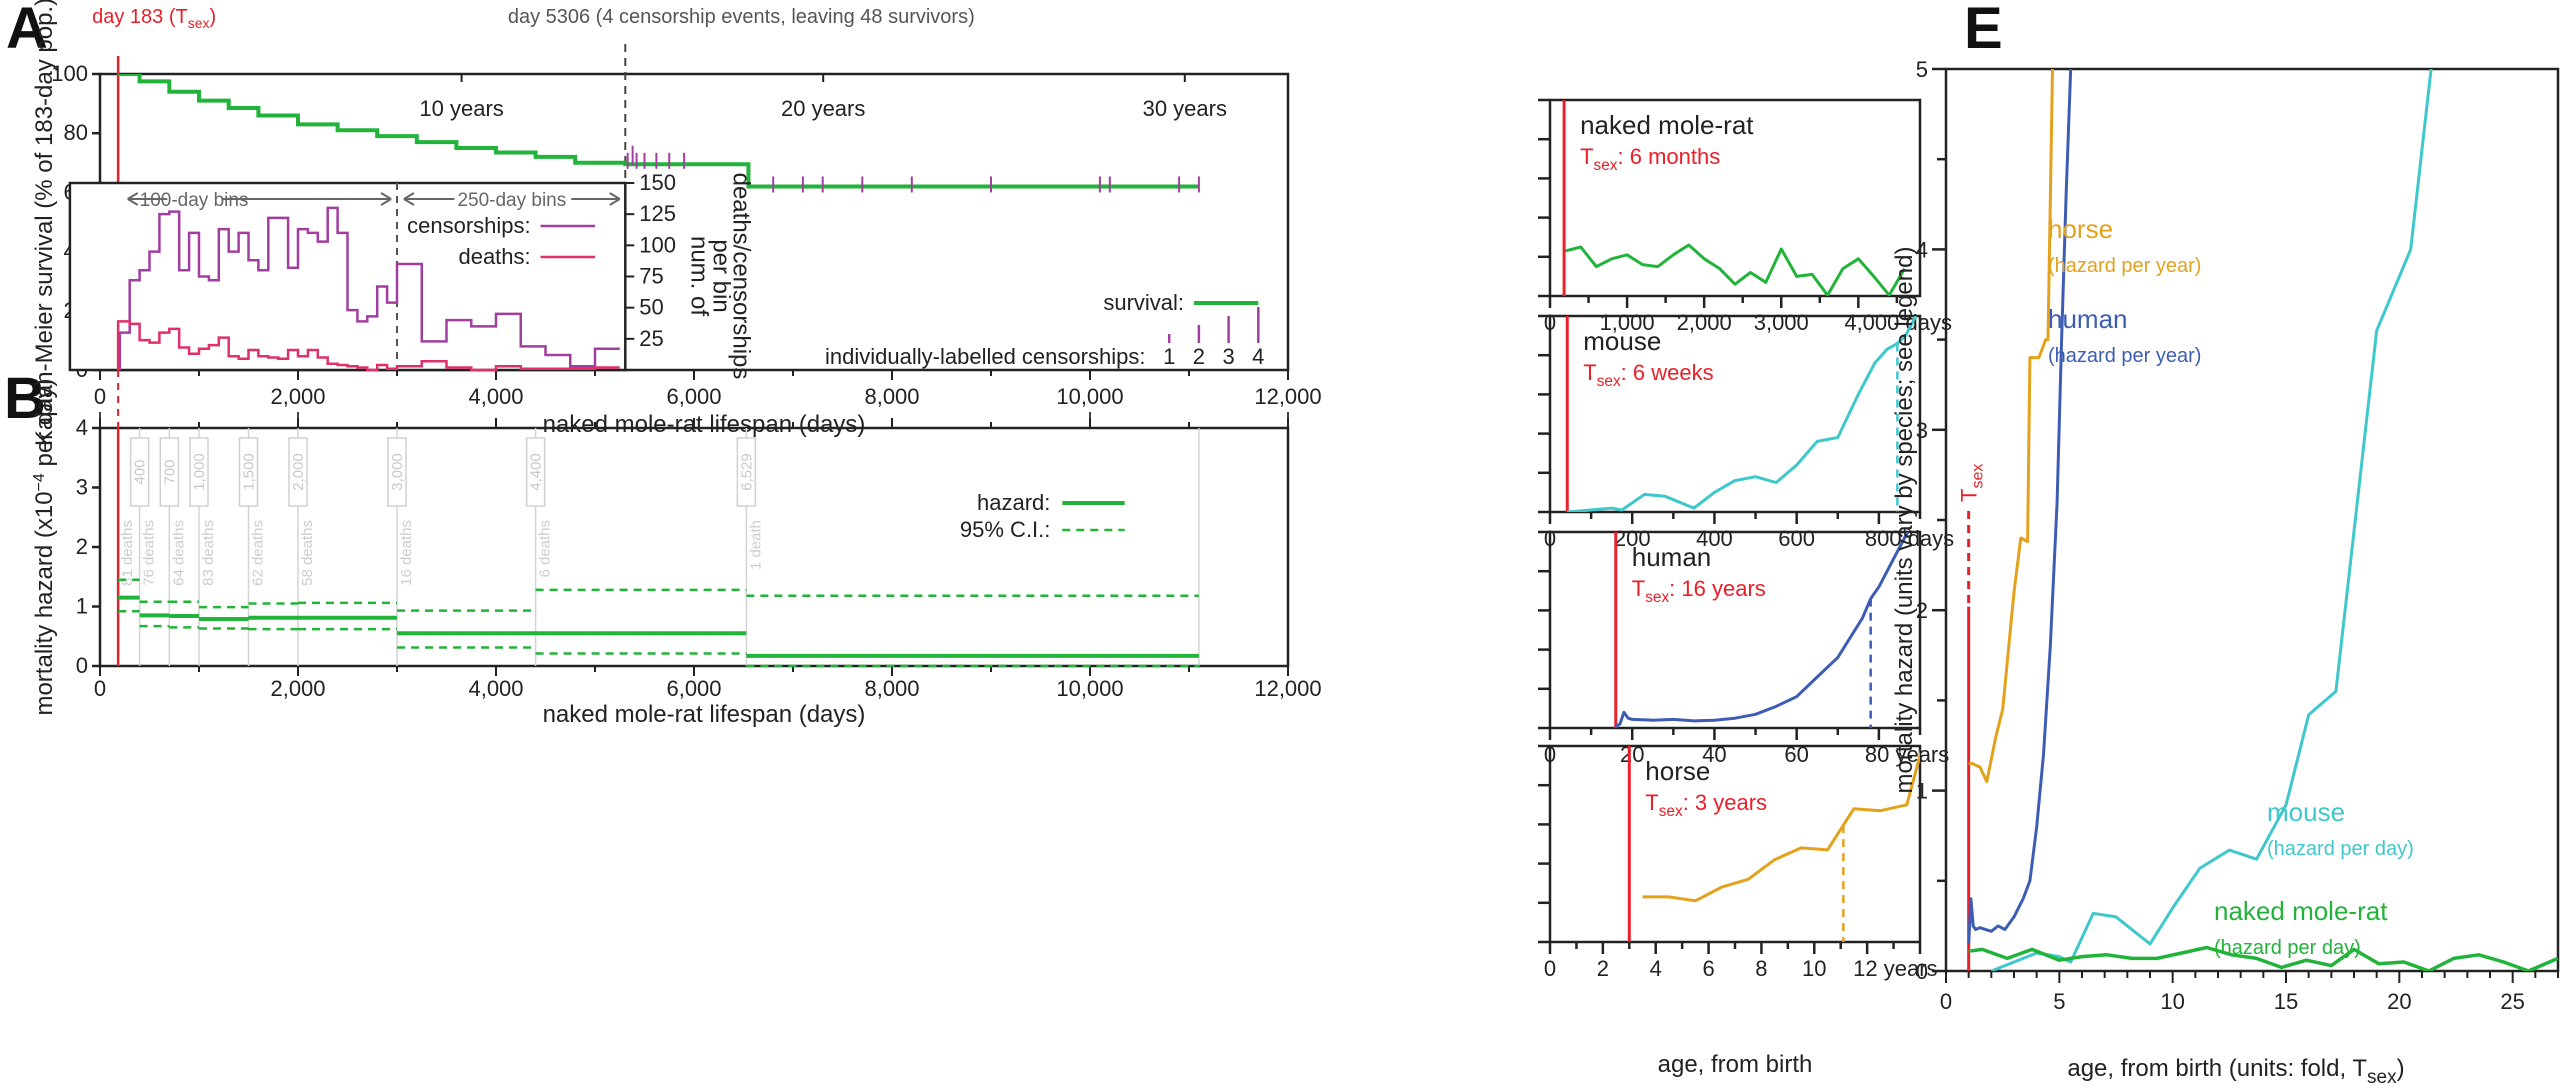  What do you see at coordinates (1627, 322) in the screenshot?
I see `x-tick-label: 1,000` at bounding box center [1627, 322].